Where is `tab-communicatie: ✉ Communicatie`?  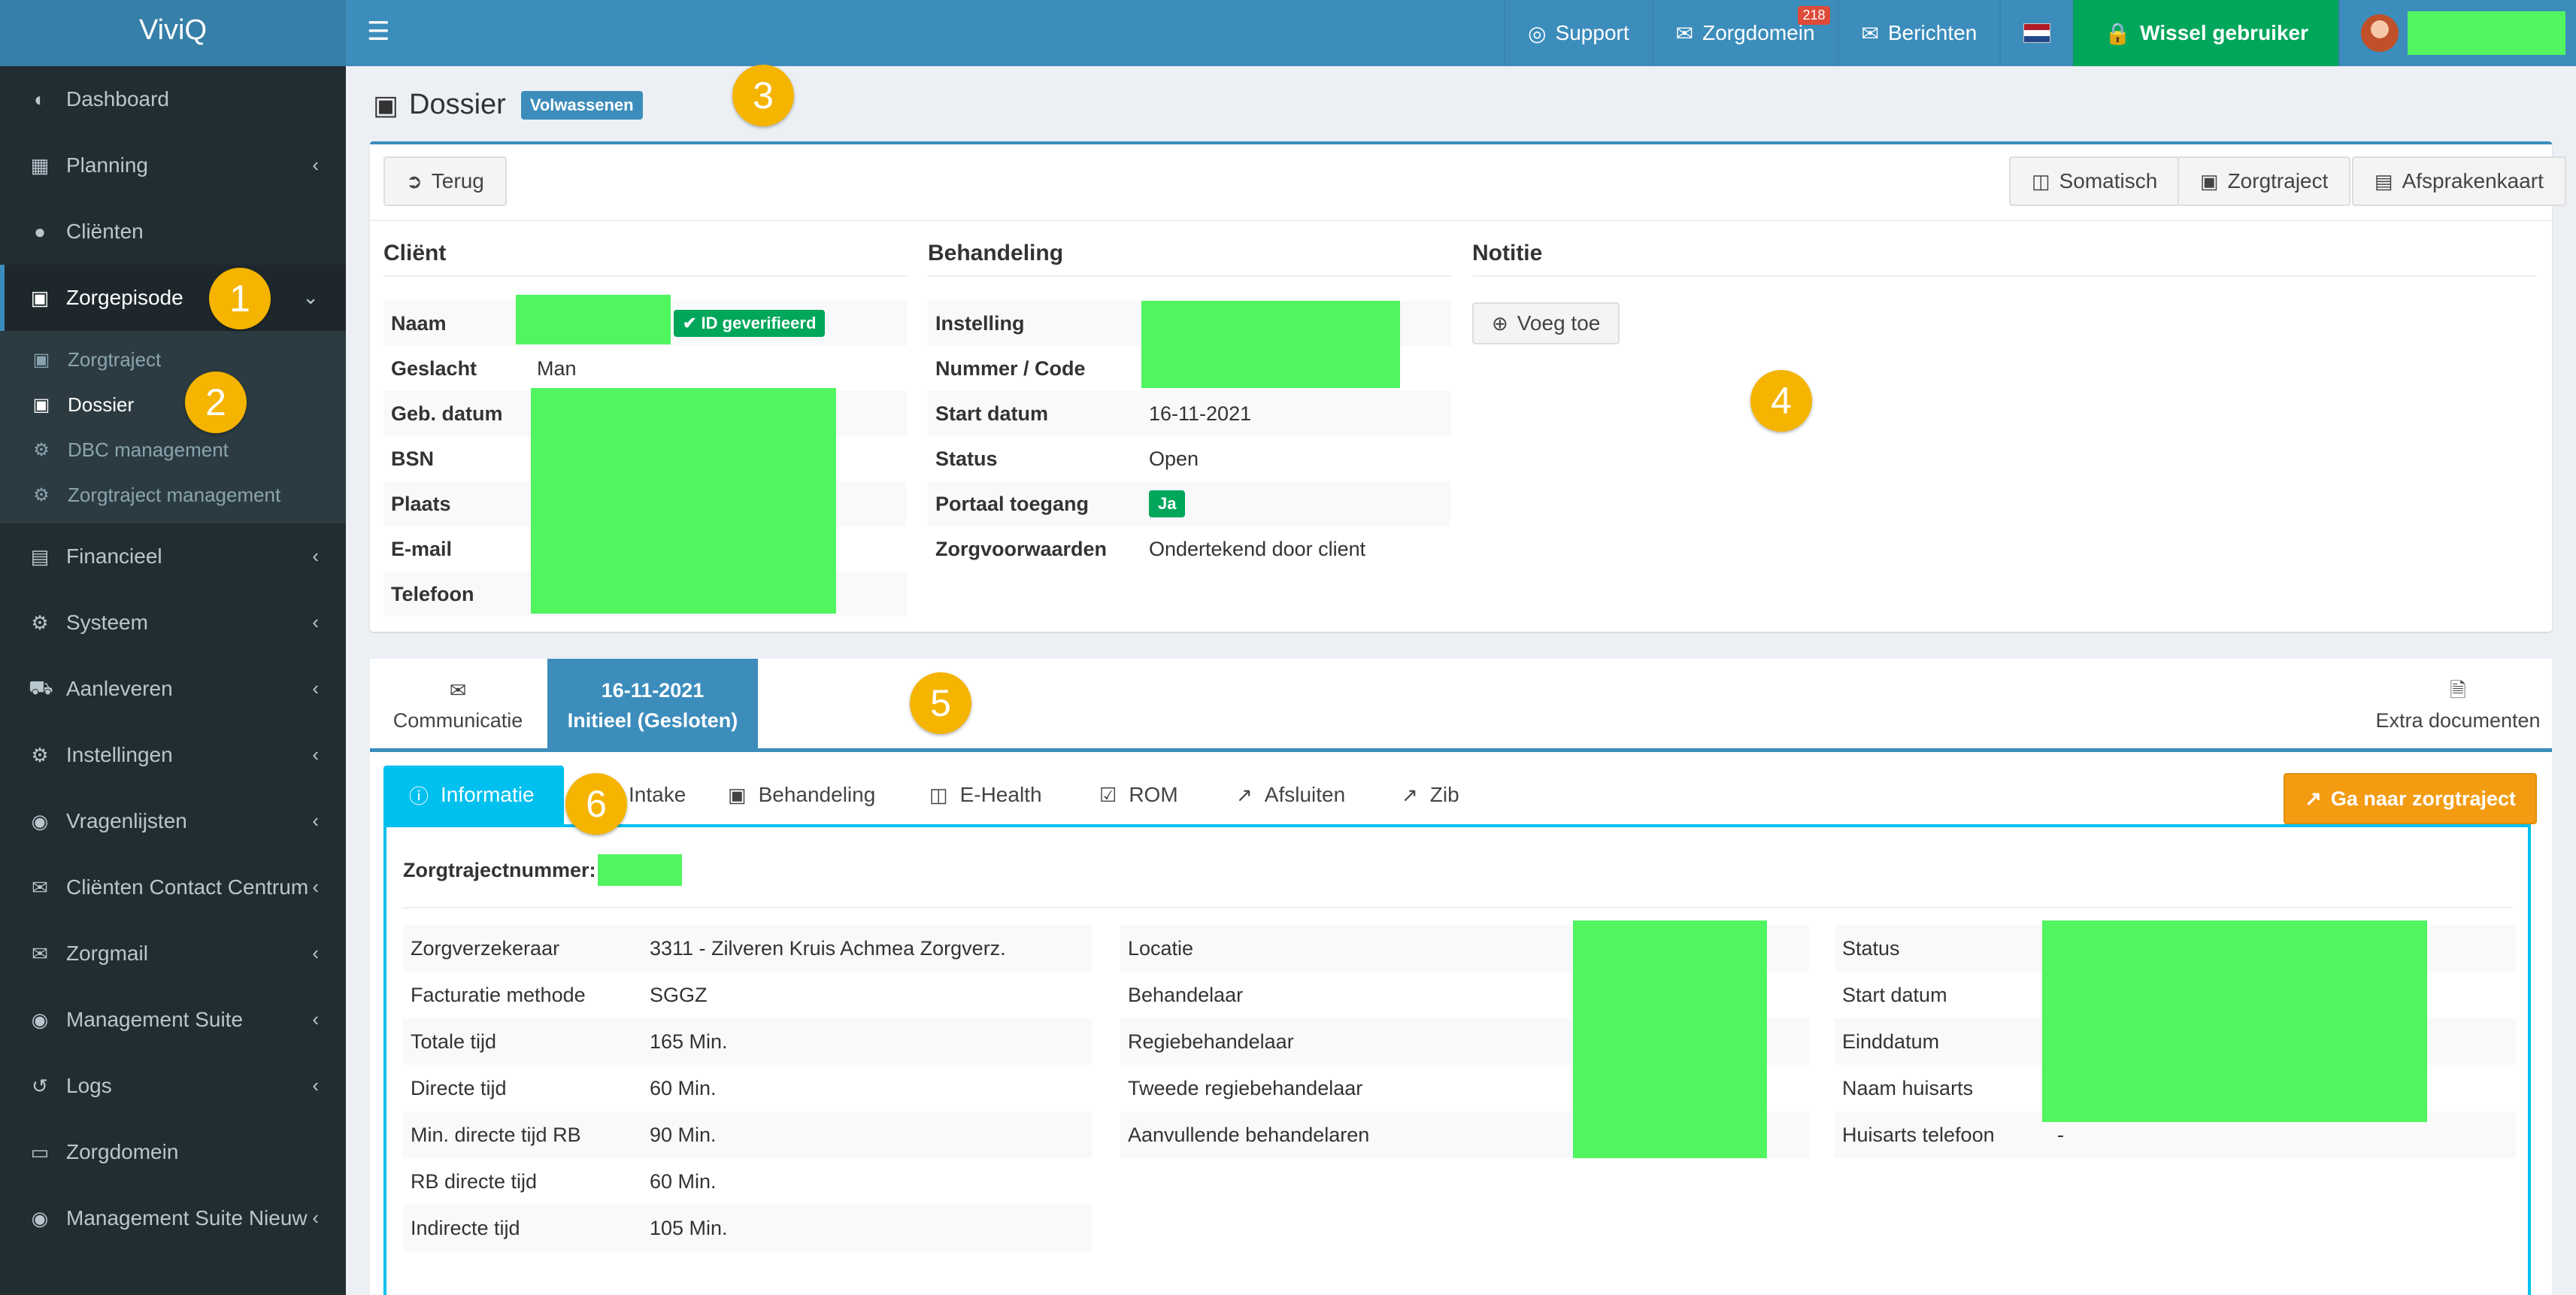 tab-communicatie: ✉ Communicatie is located at coordinates (458, 705).